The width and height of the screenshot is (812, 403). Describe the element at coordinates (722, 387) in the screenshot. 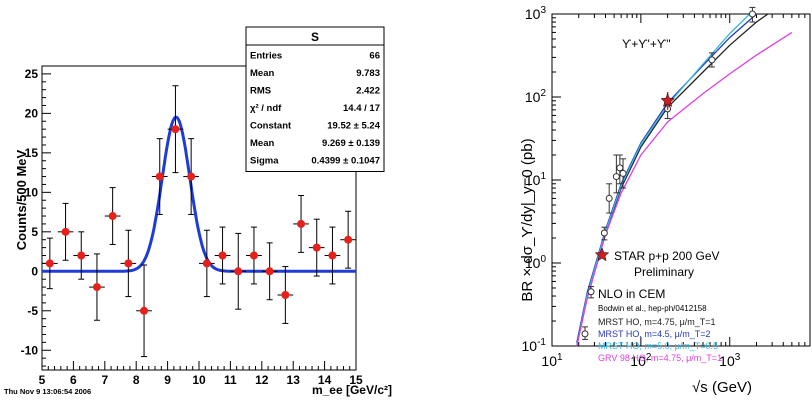

I see `x-axis-label: √s (GeV)` at that location.